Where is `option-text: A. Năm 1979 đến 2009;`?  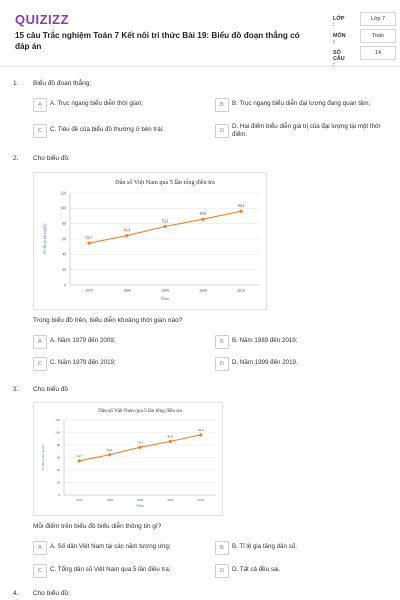
option-text: A. Năm 1979 đến 2009; is located at coordinates (83, 340).